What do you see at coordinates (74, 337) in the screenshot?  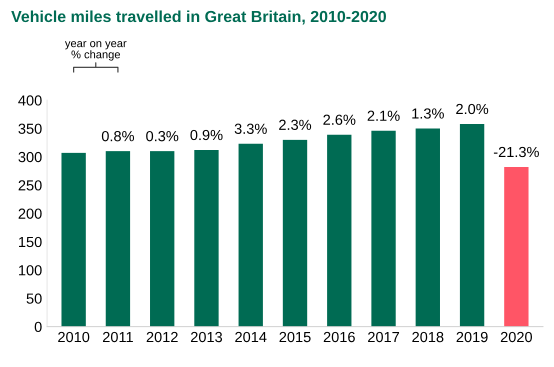 I see `x-tick-label: 2010` at bounding box center [74, 337].